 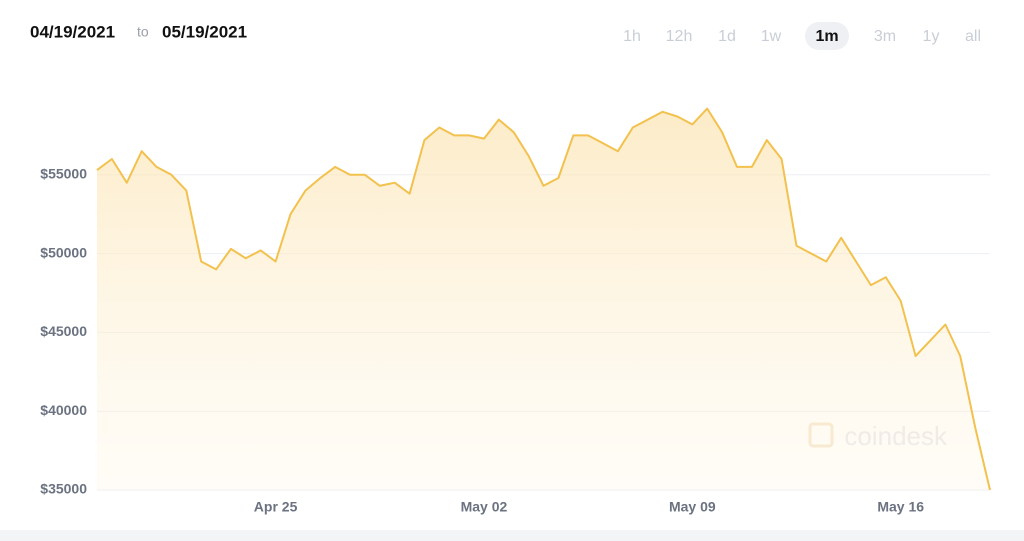 I want to click on range-button: 1w, so click(x=771, y=36).